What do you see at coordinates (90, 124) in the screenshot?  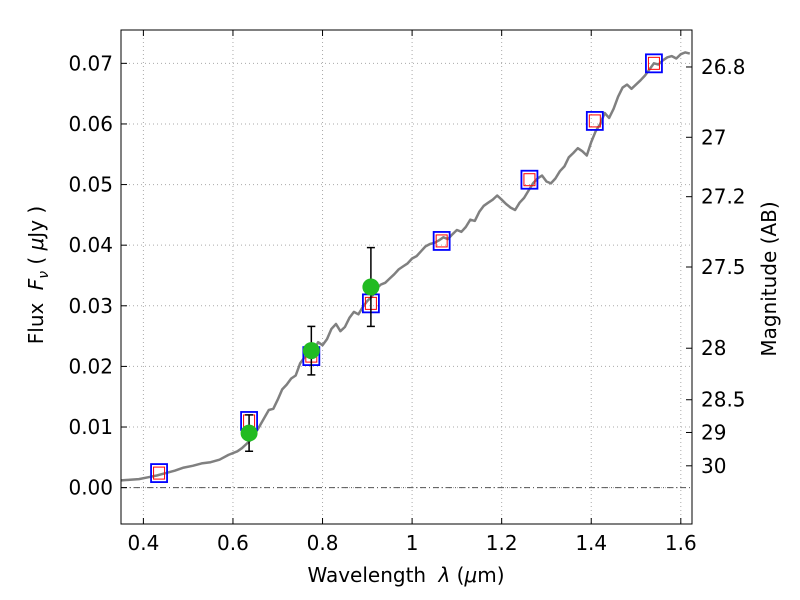 I see `y-tick-label: 0.06` at bounding box center [90, 124].